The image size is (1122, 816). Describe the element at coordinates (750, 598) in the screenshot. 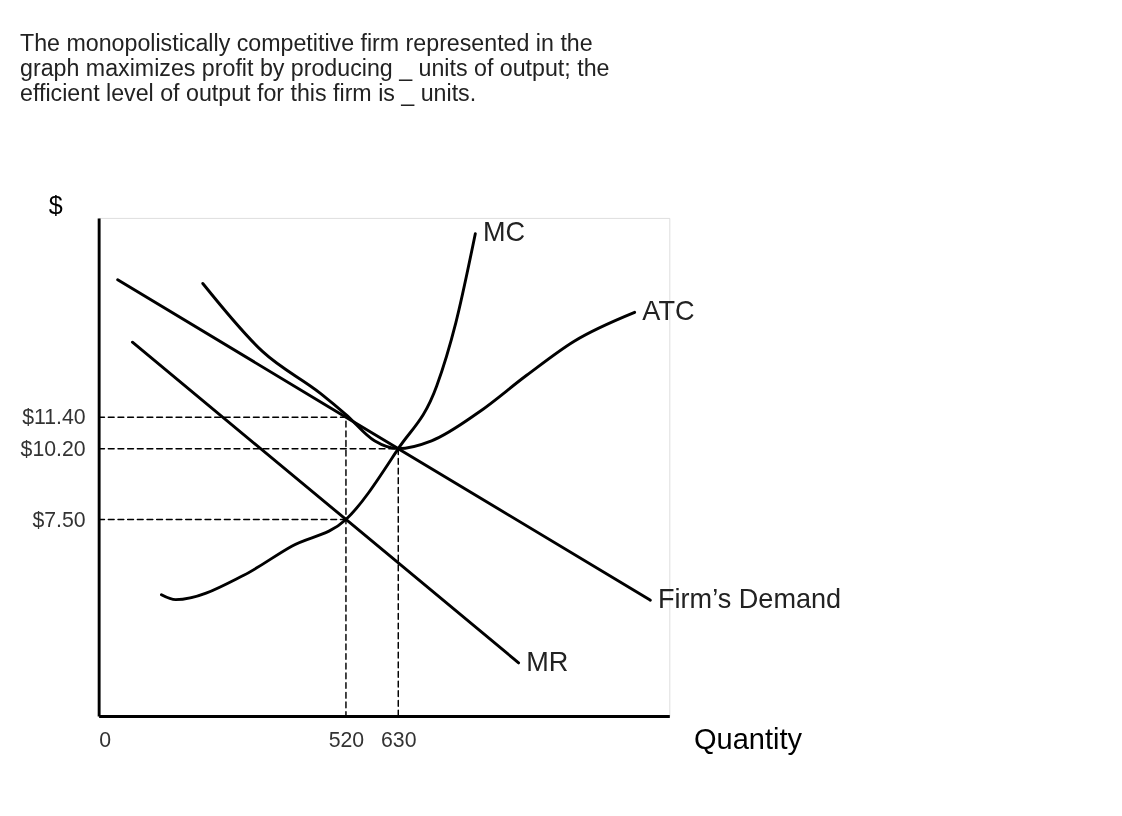

I see `series-label: Firm’s Demand` at that location.